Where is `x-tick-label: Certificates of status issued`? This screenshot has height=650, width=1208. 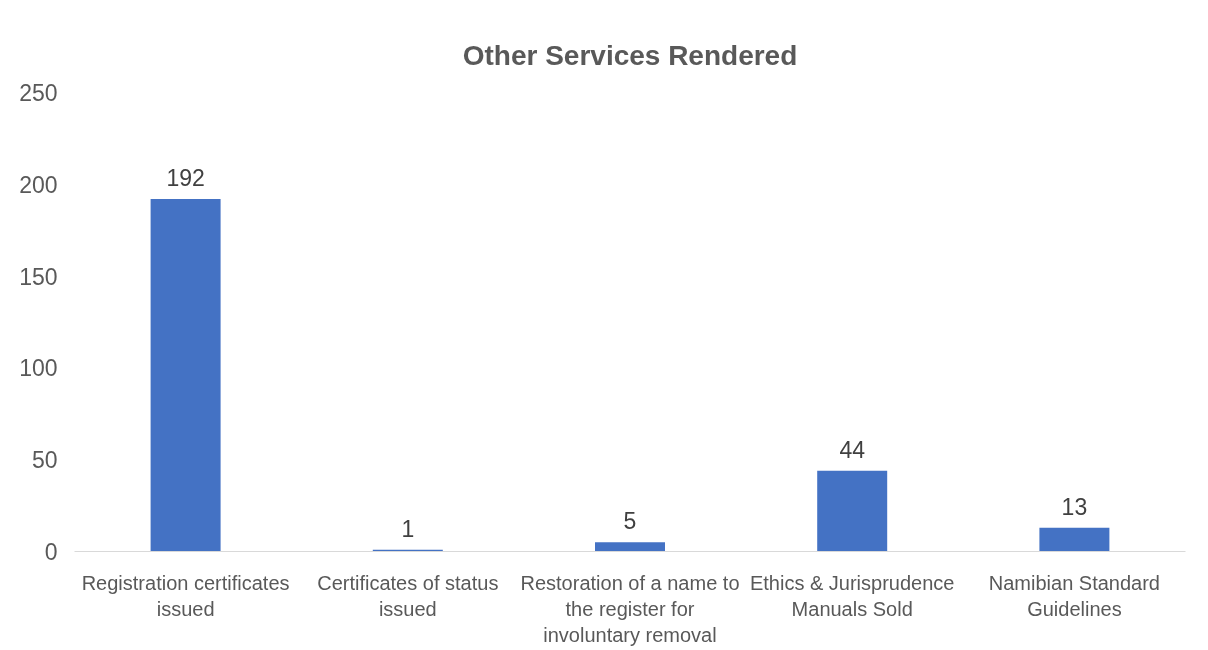
x-tick-label: Certificates of status issued is located at coordinates (408, 595).